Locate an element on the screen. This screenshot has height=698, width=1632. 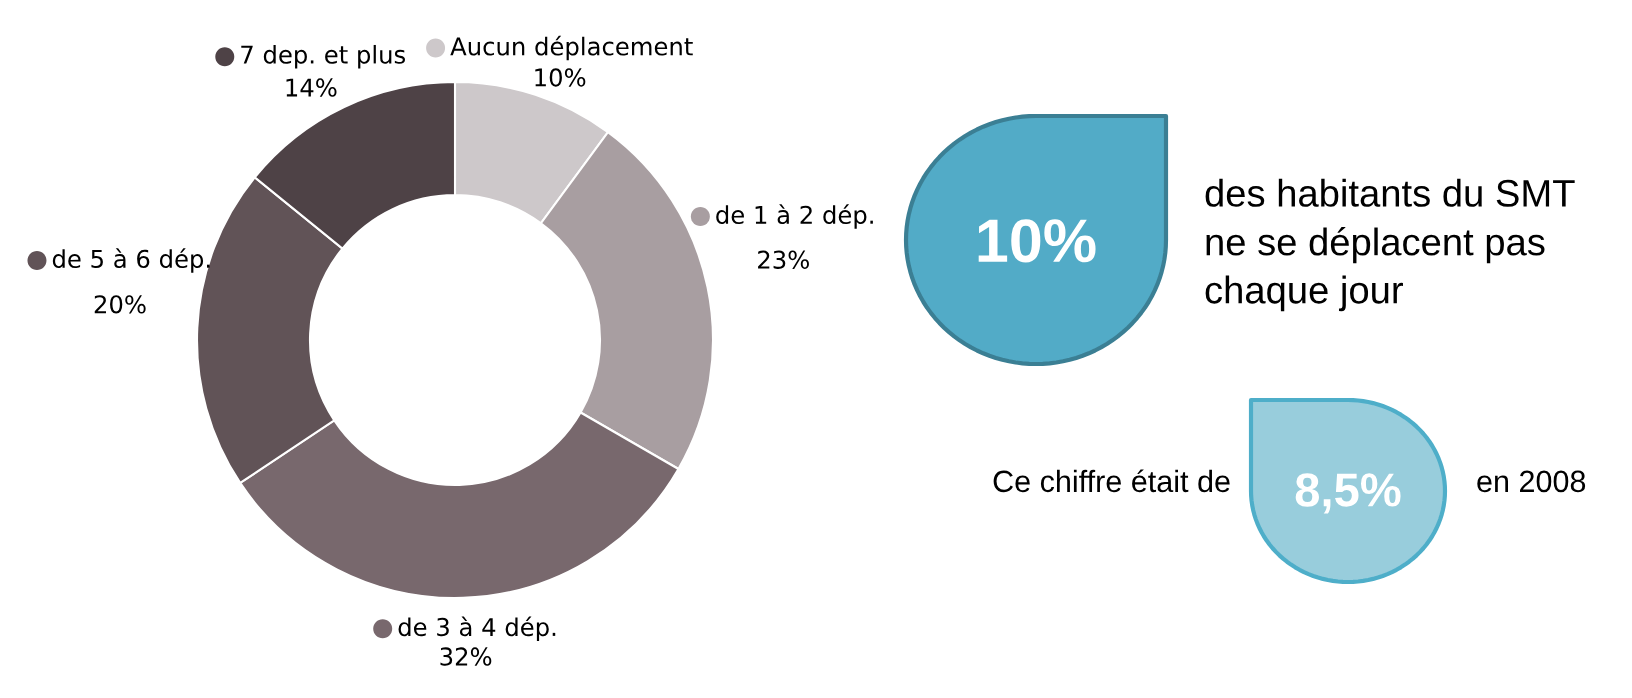
data-label: 14% is located at coordinates (311, 87).